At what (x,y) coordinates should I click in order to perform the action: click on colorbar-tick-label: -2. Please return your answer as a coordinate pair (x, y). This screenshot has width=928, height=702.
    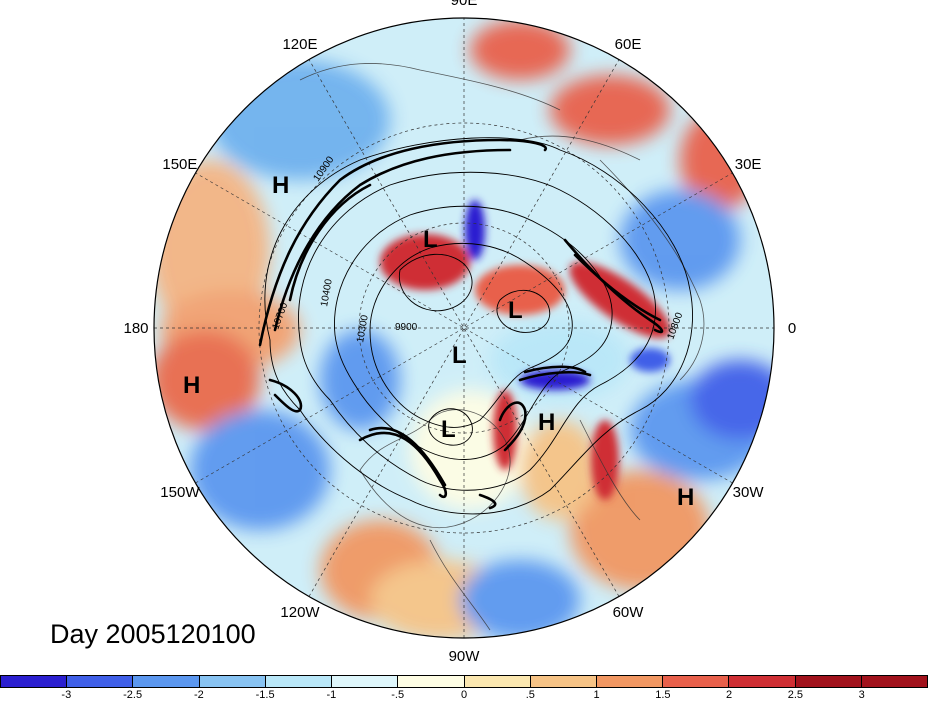
    Looking at the image, I should click on (199, 695).